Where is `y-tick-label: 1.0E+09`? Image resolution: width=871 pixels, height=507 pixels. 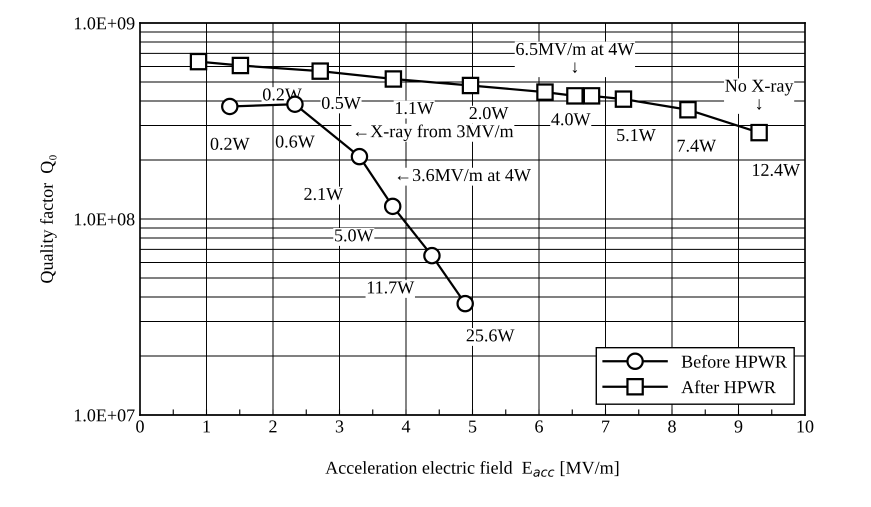
y-tick-label: 1.0E+09 is located at coordinates (104, 23).